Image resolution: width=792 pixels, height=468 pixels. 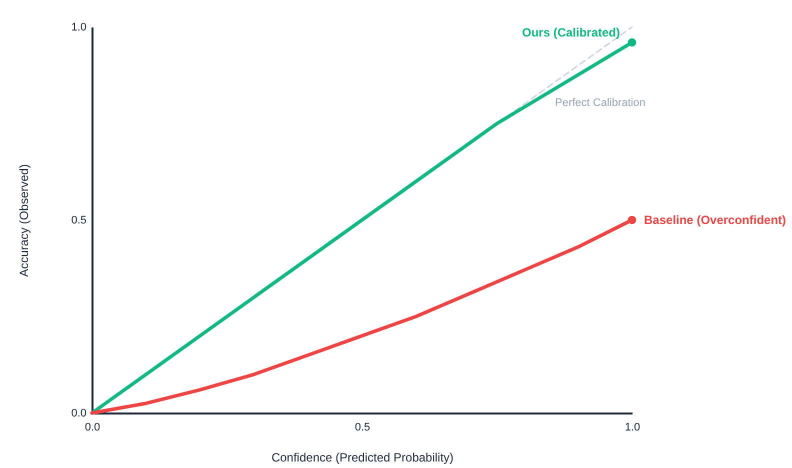 What do you see at coordinates (632, 428) in the screenshot?
I see `x-tick-label: 1.0` at bounding box center [632, 428].